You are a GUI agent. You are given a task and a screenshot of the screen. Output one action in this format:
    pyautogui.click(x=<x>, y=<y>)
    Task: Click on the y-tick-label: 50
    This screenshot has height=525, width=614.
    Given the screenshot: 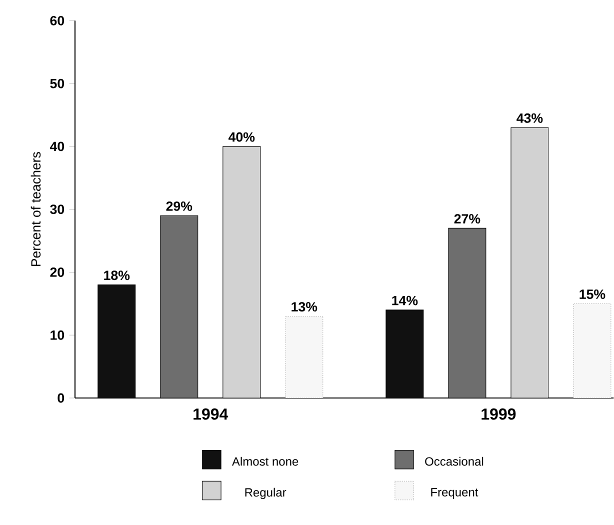 What is the action you would take?
    pyautogui.click(x=57, y=83)
    